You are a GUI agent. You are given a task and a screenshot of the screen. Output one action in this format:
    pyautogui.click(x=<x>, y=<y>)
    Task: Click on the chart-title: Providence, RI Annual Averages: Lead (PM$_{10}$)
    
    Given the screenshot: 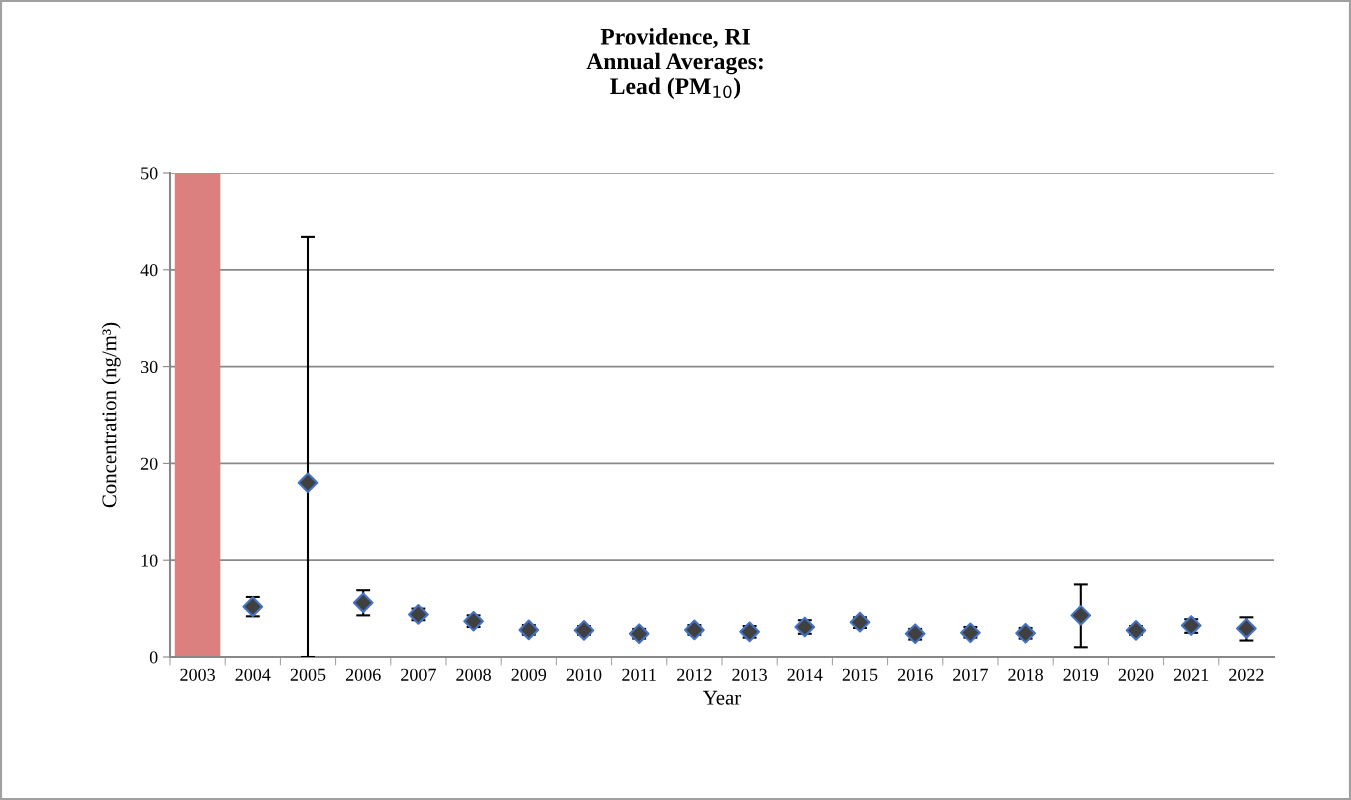 What is the action you would take?
    pyautogui.click(x=674, y=63)
    